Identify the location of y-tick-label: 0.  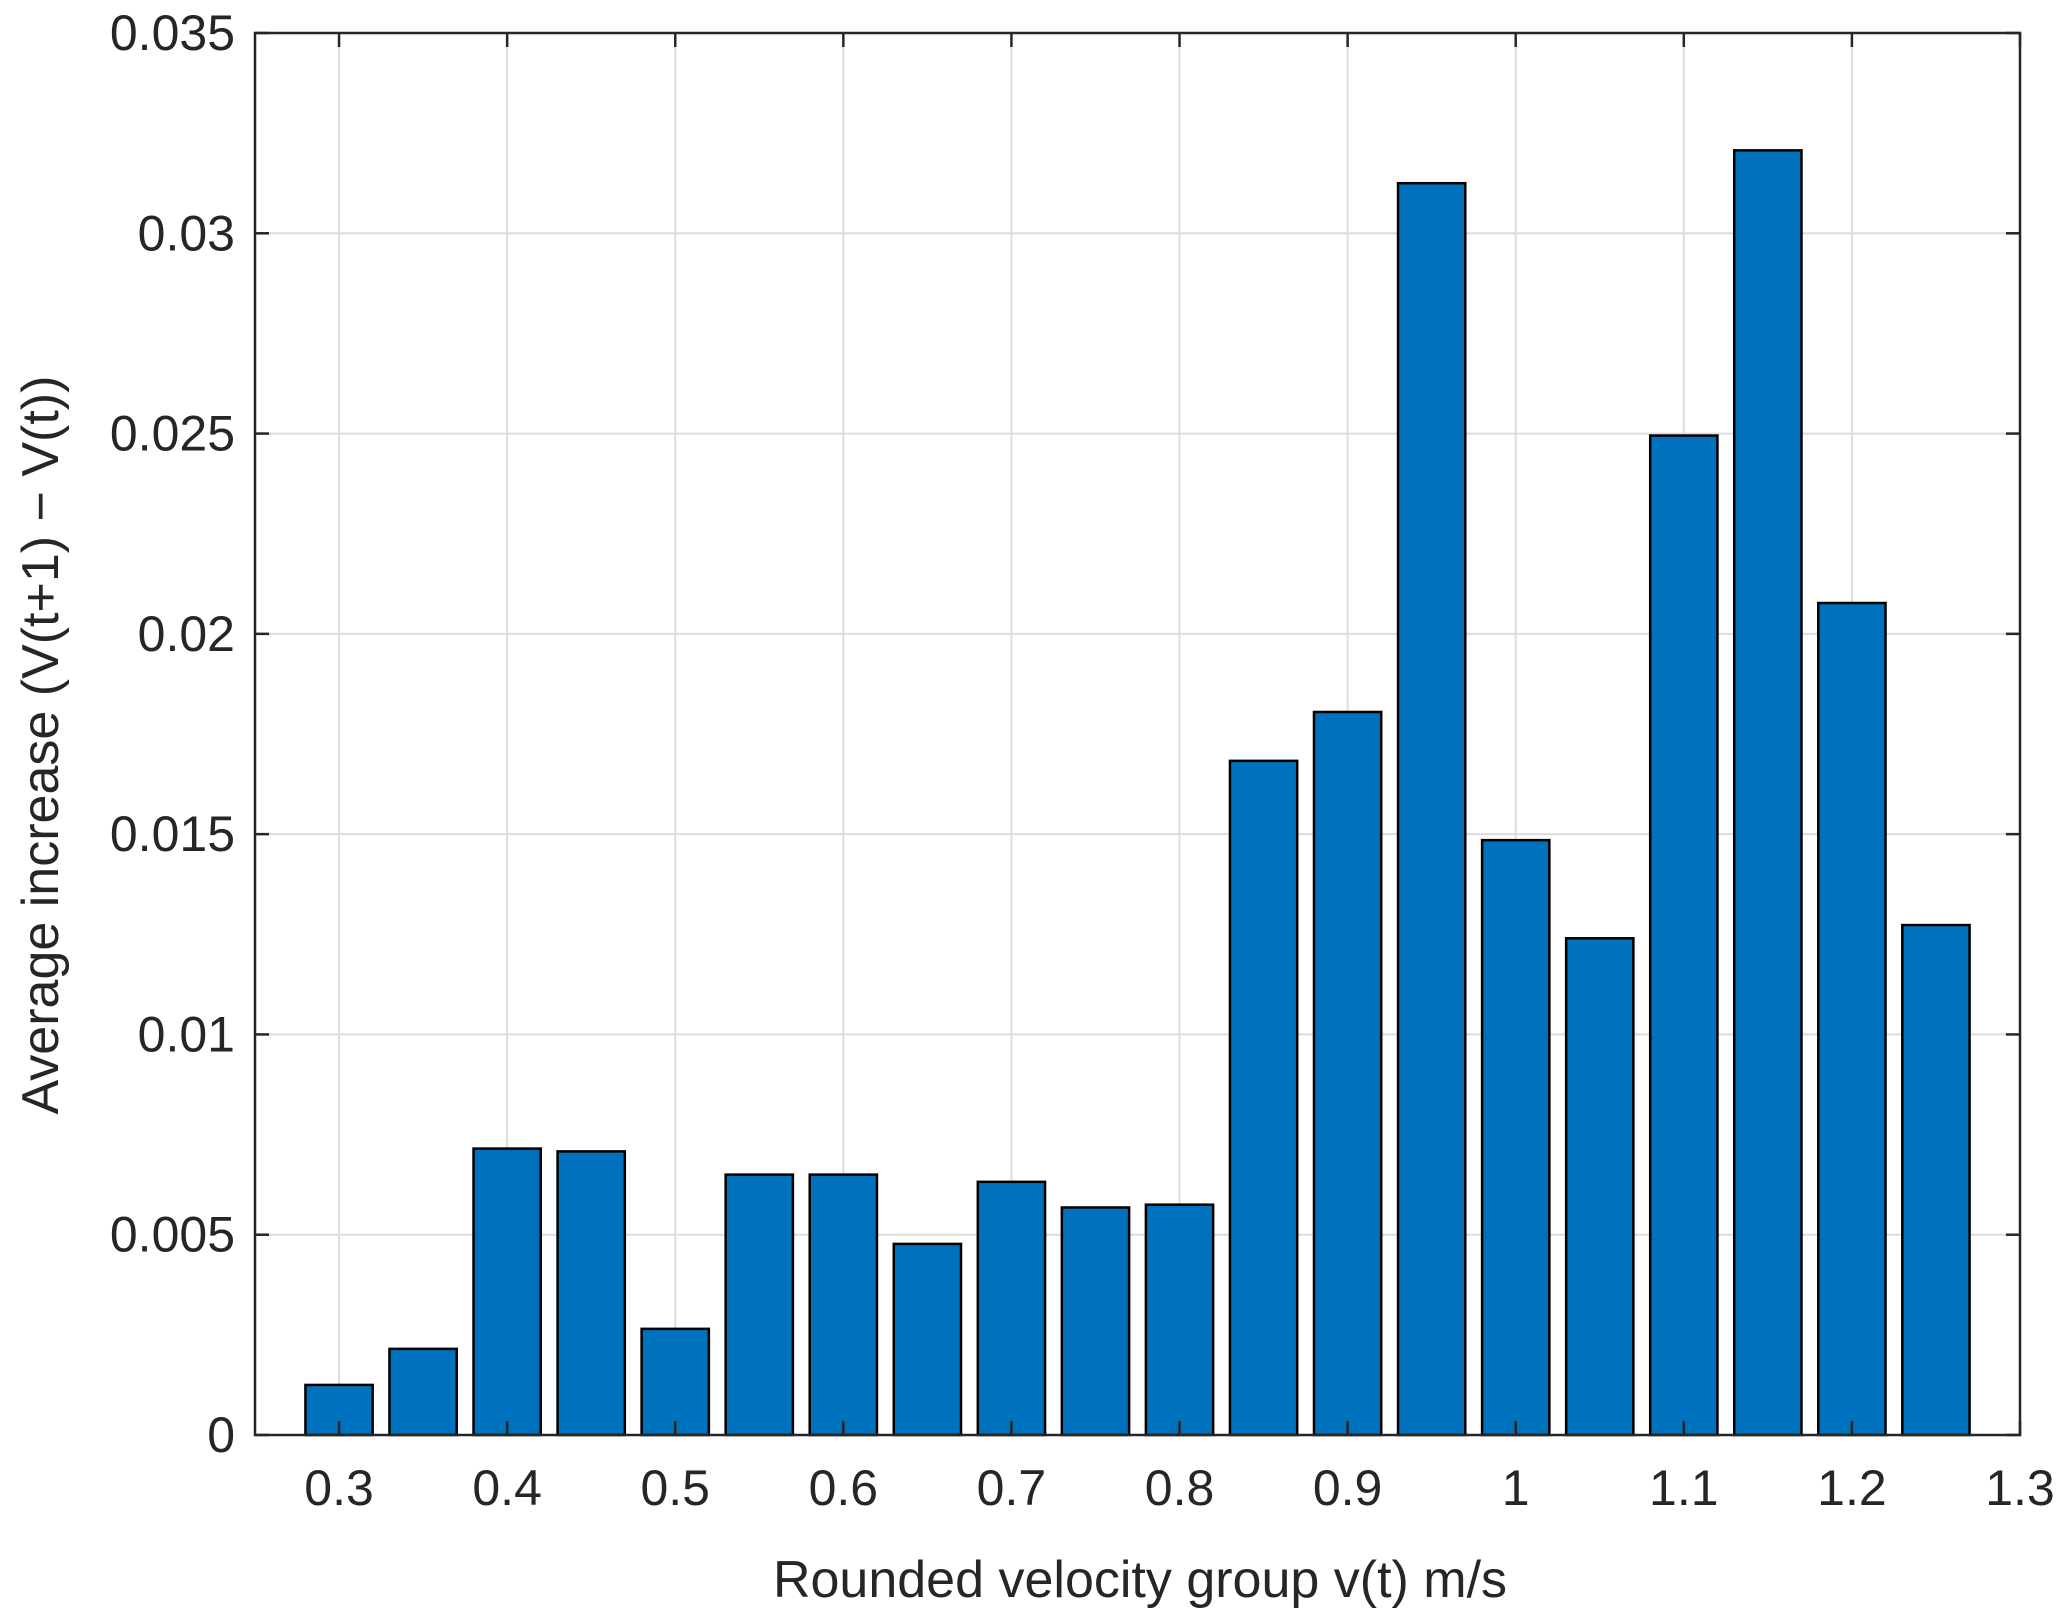
(221, 1435).